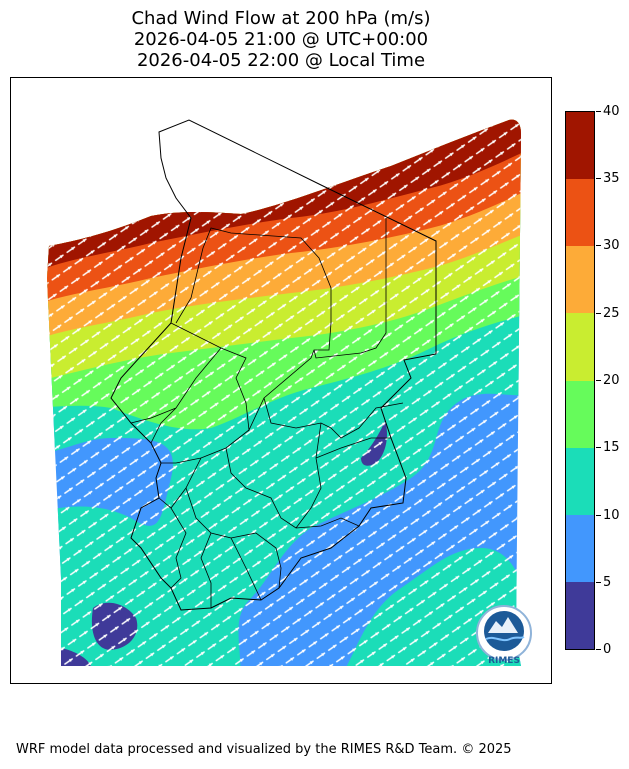 This screenshot has height=769, width=629. I want to click on title-line-2: 2026-04-05 21:00 @ UTC+00:00, so click(281, 39).